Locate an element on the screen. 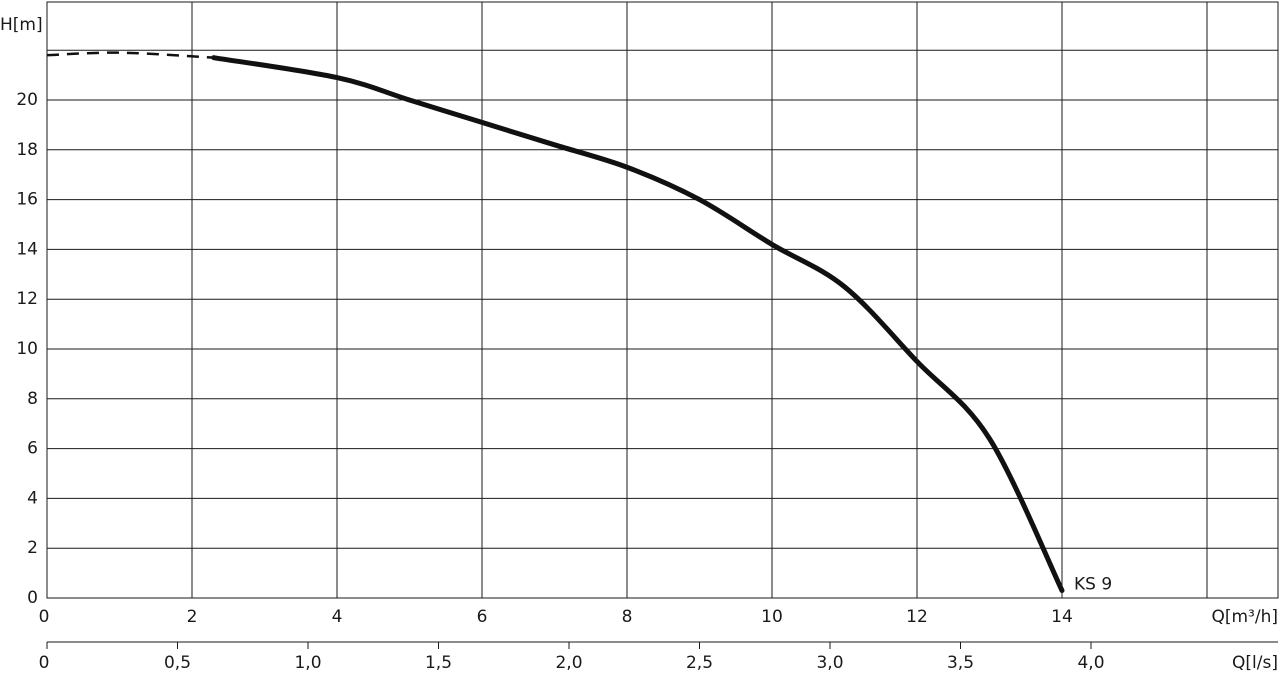 The image size is (1280, 674). x2-tick-label: 2,5 is located at coordinates (699, 663).